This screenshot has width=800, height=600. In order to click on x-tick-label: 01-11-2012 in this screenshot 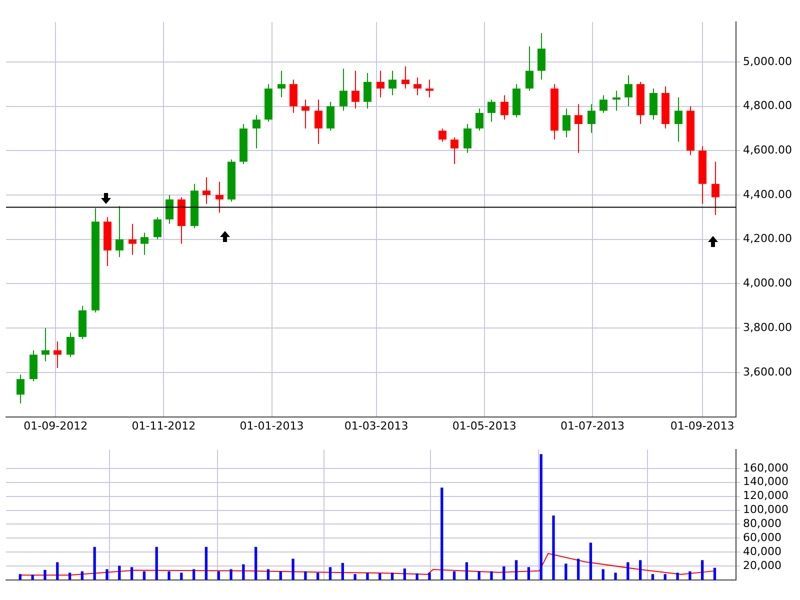, I will do `click(164, 425)`.